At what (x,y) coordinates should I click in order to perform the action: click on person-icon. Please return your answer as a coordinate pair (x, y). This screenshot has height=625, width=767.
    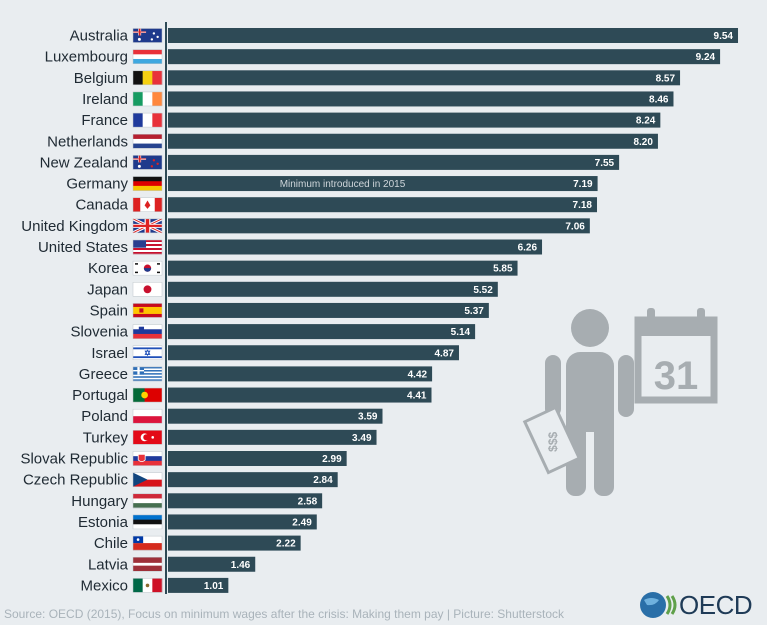
    Looking at the image, I should click on (589, 402).